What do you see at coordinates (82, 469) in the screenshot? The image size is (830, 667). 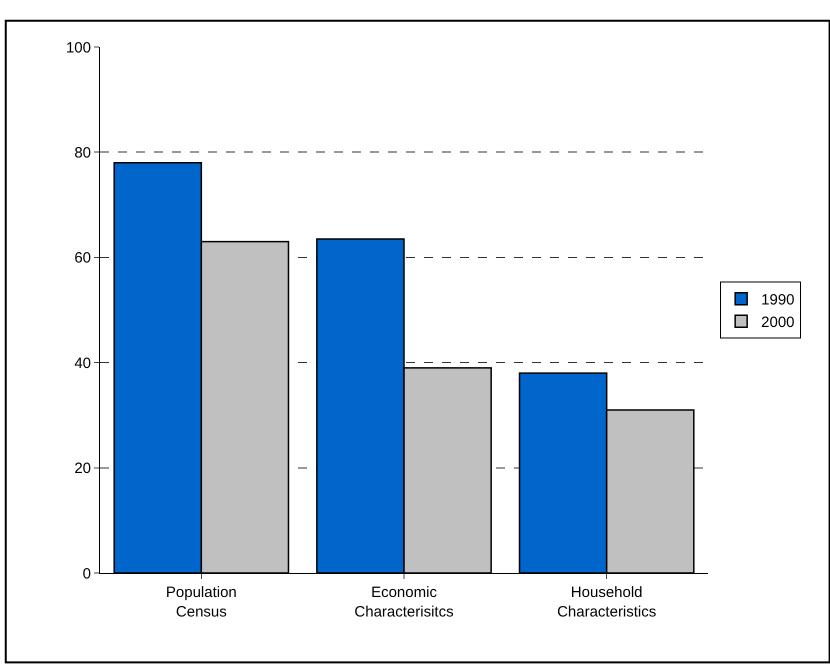 I see `y-tick-label: 20` at bounding box center [82, 469].